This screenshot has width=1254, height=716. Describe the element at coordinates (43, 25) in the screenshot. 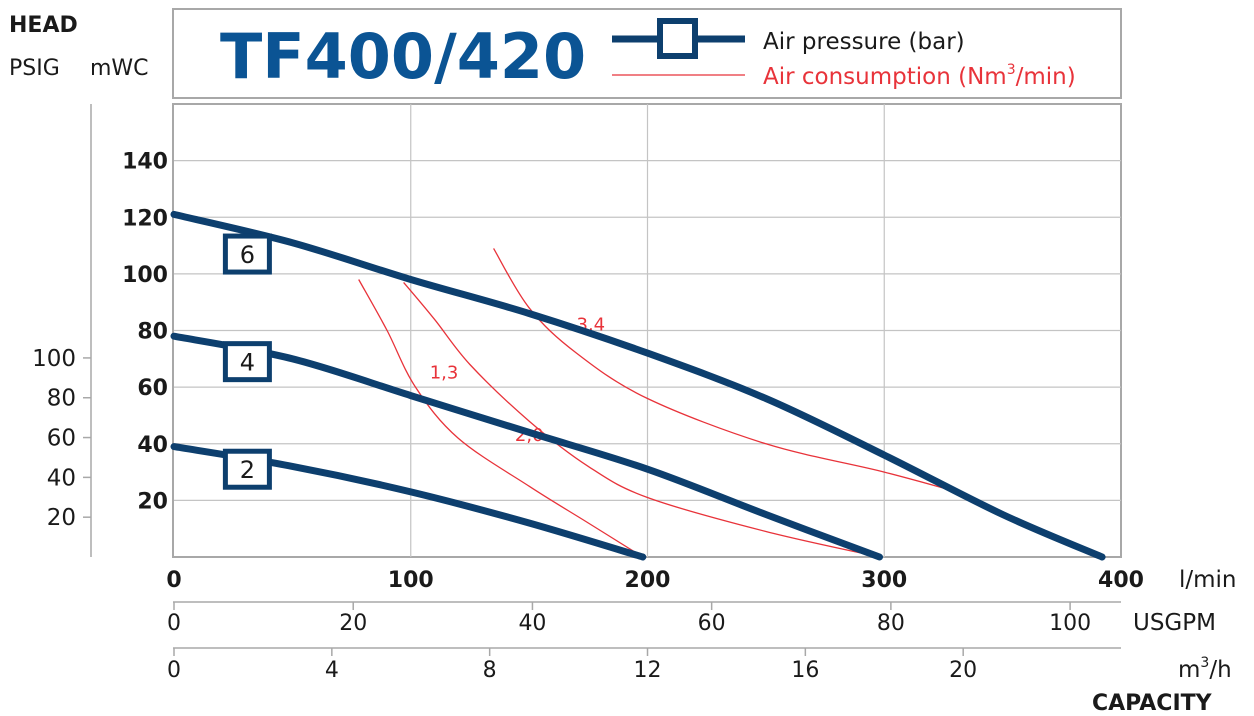

I see `head-label: HEAD` at that location.